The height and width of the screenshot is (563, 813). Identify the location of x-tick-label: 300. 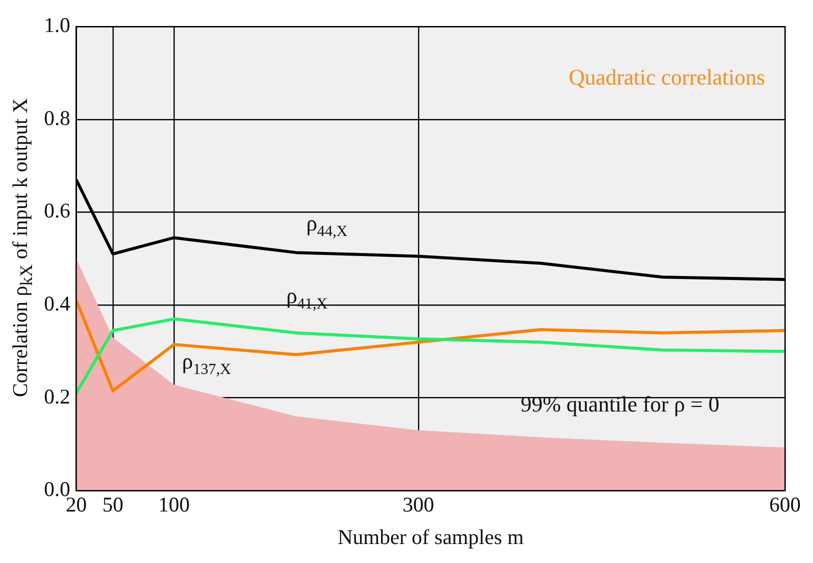
(418, 504).